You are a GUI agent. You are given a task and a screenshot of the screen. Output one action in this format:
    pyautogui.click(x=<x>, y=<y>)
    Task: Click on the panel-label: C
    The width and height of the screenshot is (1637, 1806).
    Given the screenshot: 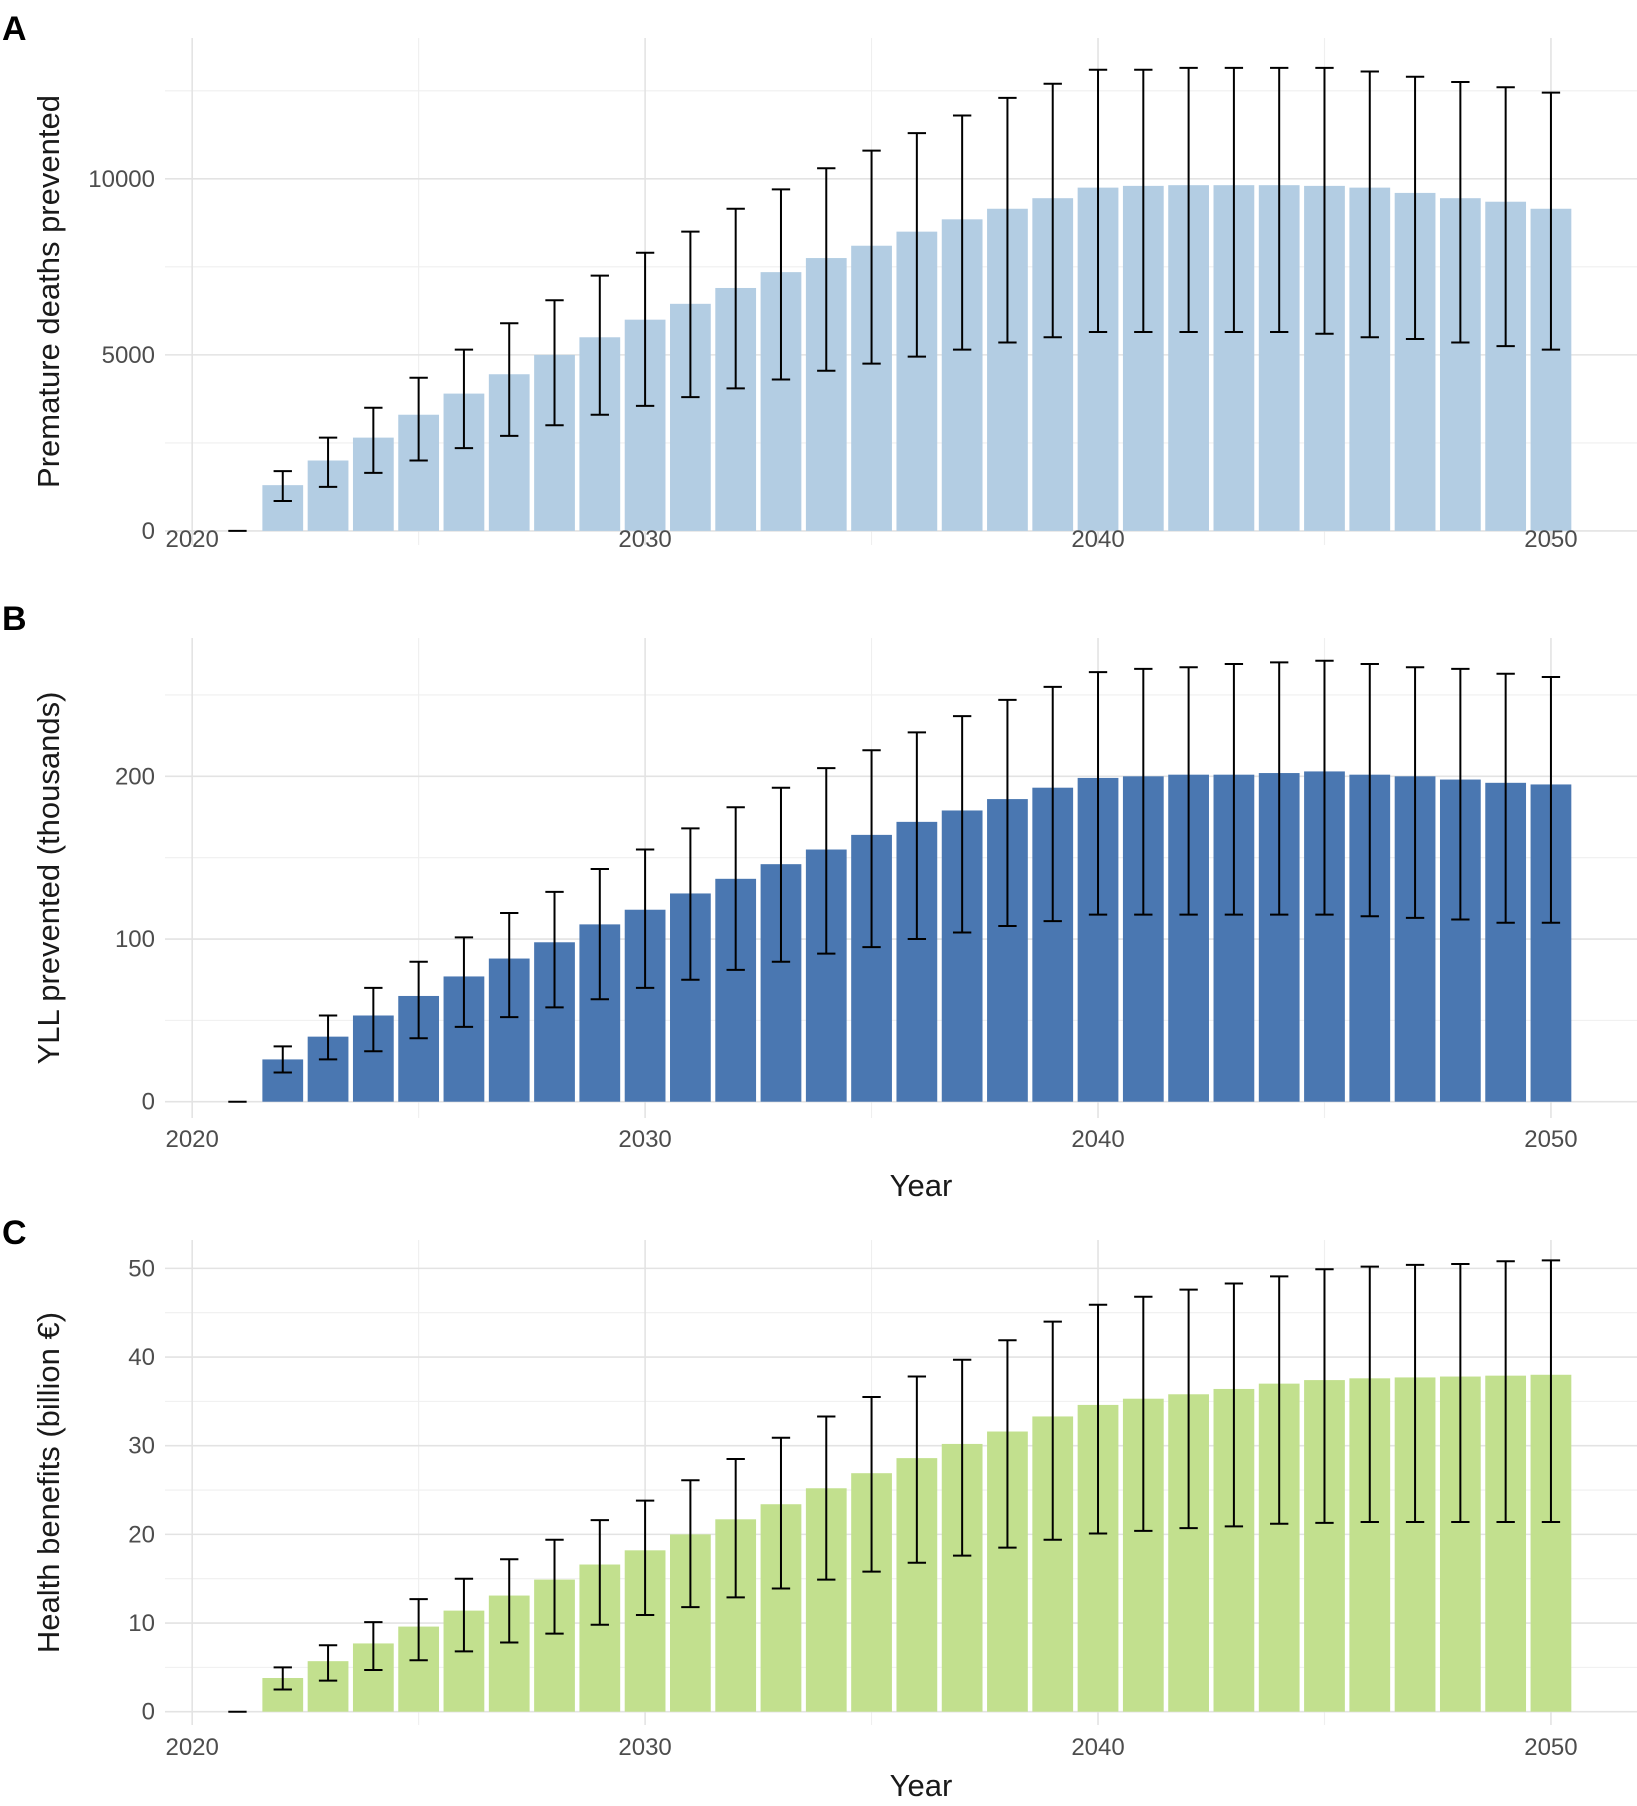 What is the action you would take?
    pyautogui.click(x=14, y=1233)
    